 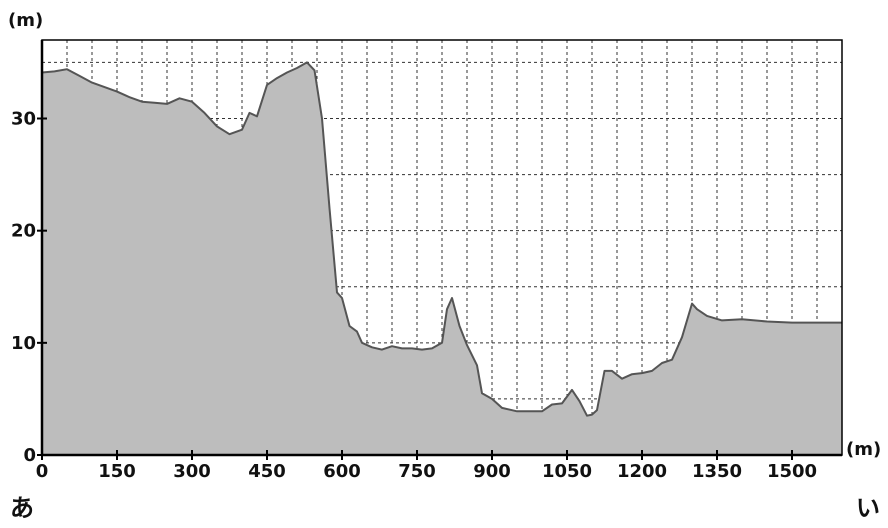 What do you see at coordinates (117, 471) in the screenshot?
I see `x-tick-label: 150` at bounding box center [117, 471].